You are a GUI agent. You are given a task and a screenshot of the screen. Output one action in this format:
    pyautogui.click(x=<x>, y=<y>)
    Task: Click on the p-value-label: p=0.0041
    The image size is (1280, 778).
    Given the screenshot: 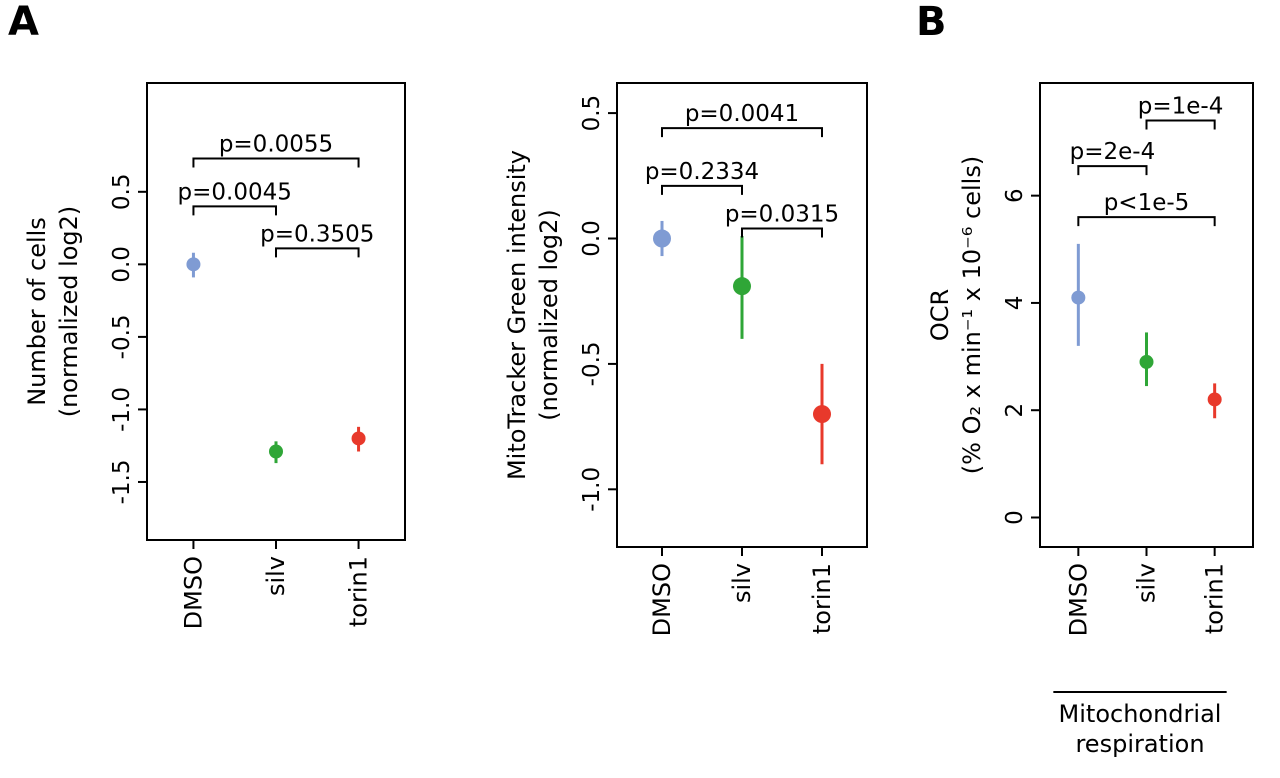 What is the action you would take?
    pyautogui.click(x=742, y=114)
    